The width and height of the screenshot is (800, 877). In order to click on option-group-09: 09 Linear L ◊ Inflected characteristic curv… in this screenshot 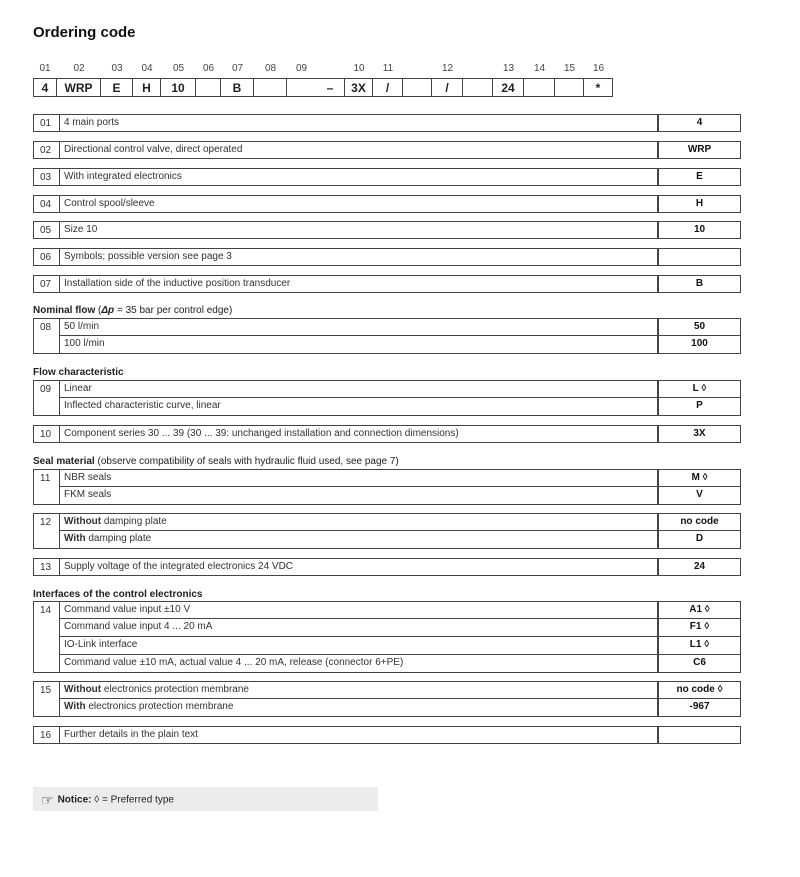, I will do `click(387, 398)`.